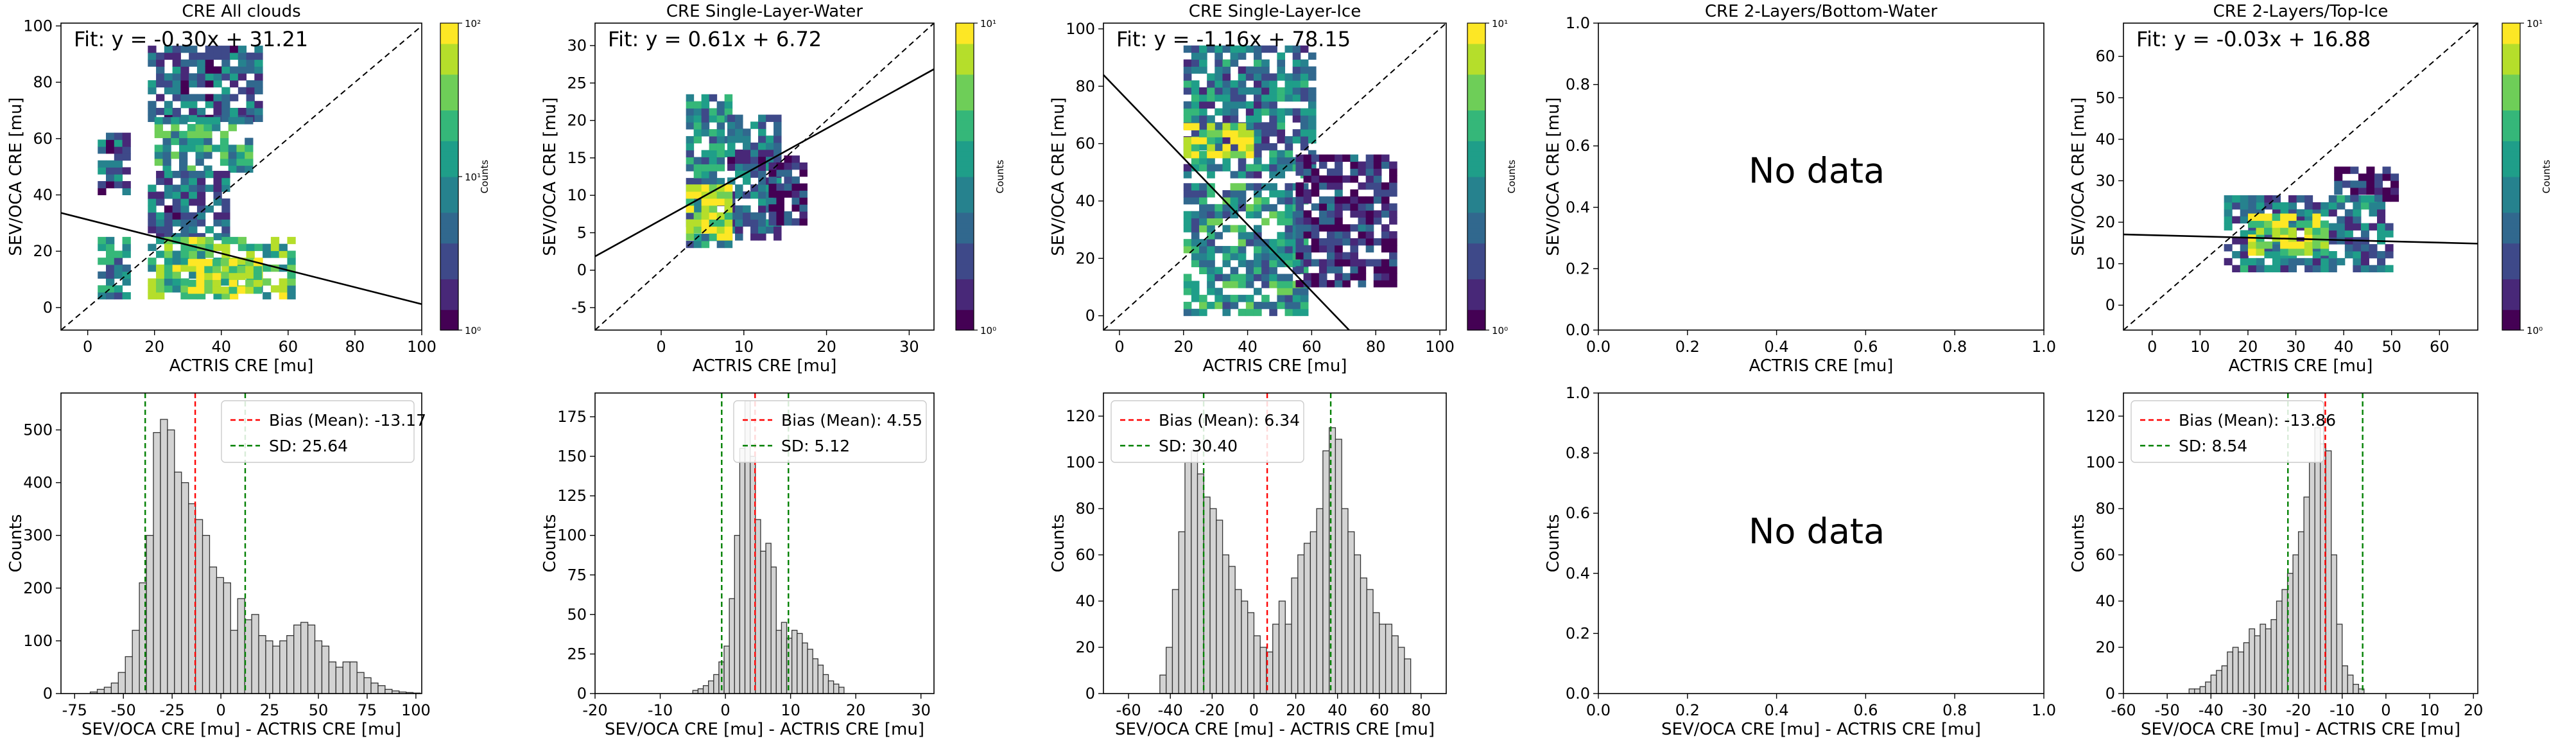  What do you see at coordinates (1578, 453) in the screenshot?
I see `y-tick-label: 0.8` at bounding box center [1578, 453].